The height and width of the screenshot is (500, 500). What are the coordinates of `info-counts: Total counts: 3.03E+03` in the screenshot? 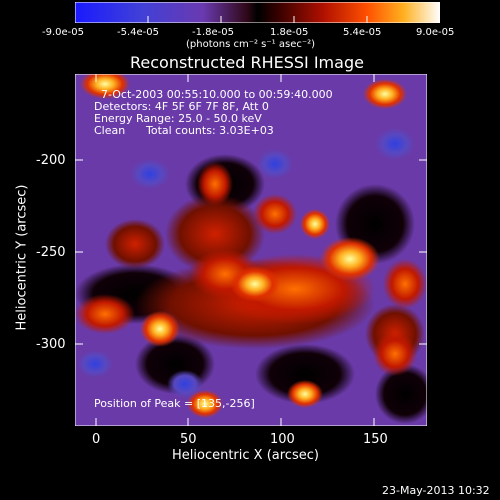 It's located at (210, 130).